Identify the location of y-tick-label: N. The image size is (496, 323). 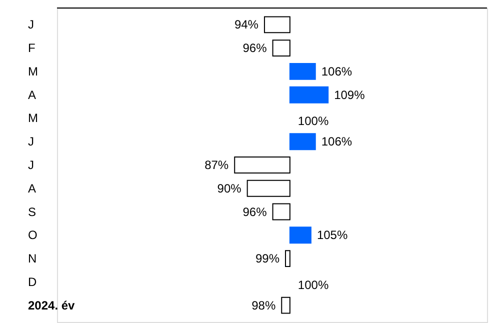
(32, 259).